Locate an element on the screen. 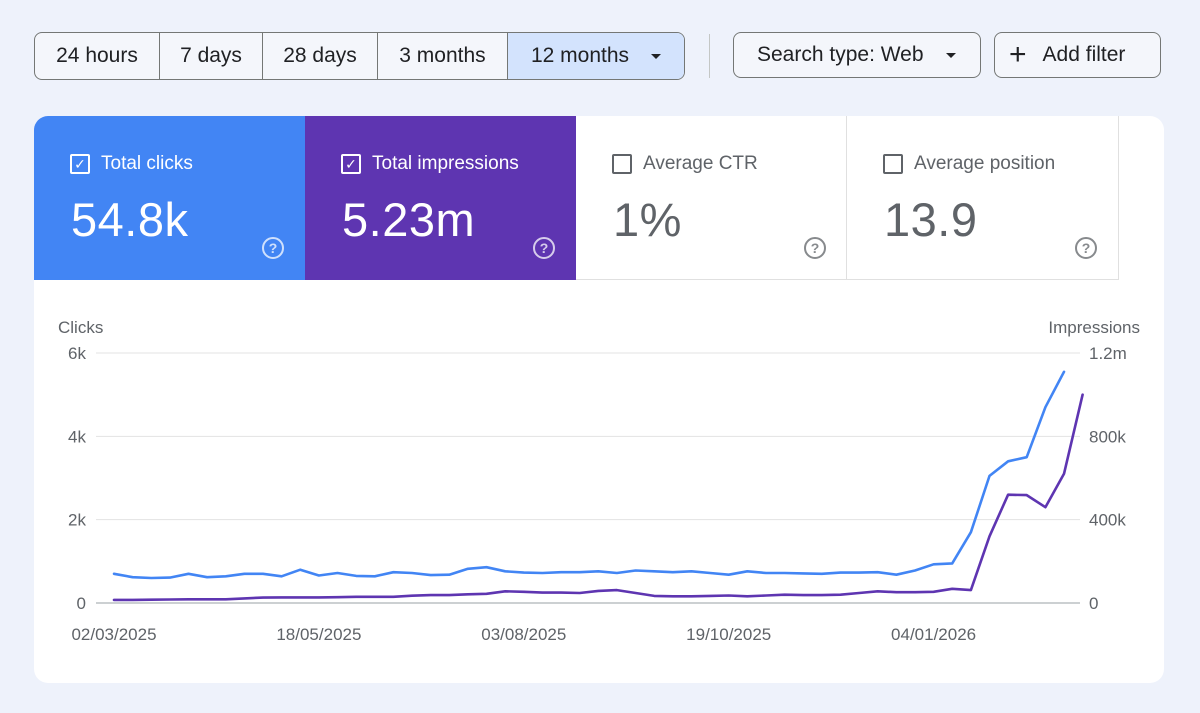  metric-label-row: Average position is located at coordinates (969, 164).